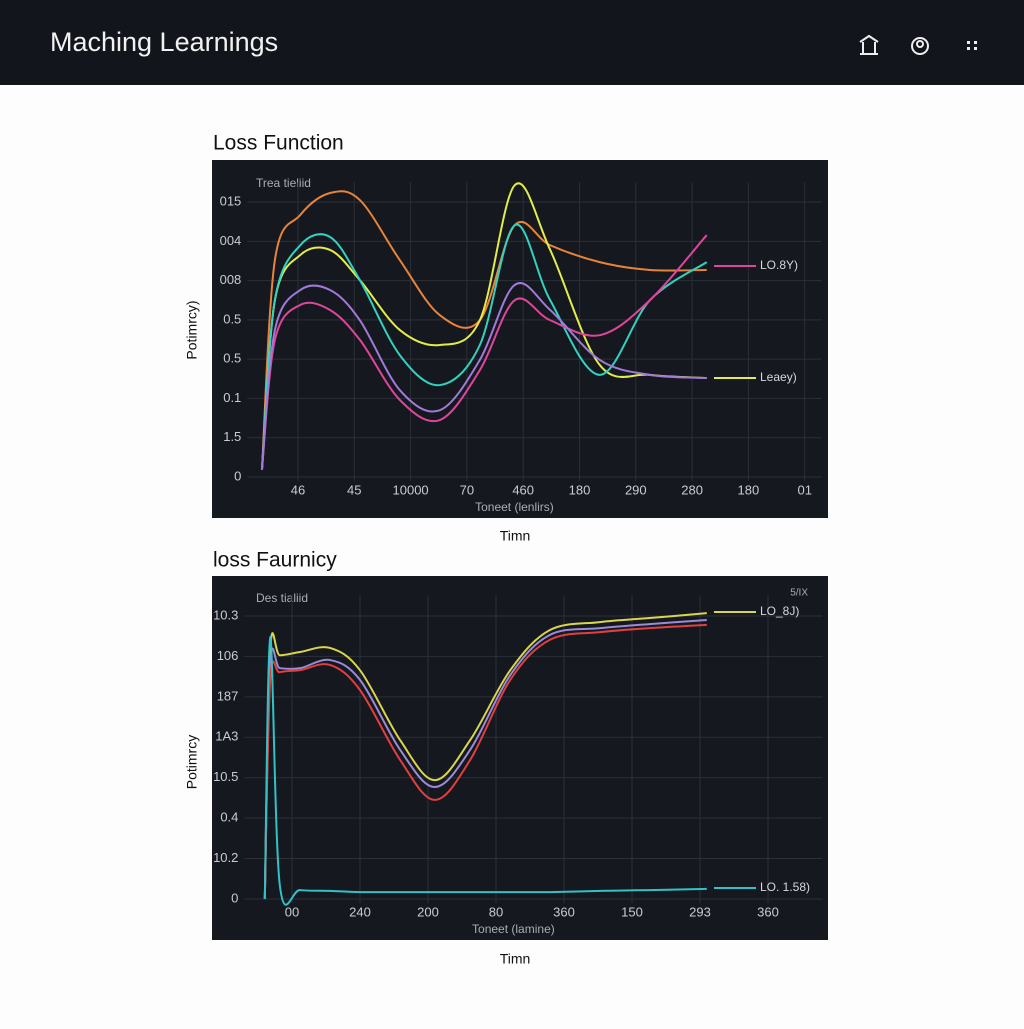 The height and width of the screenshot is (1029, 1024). What do you see at coordinates (523, 489) in the screenshot?
I see `x-tick-label: 460` at bounding box center [523, 489].